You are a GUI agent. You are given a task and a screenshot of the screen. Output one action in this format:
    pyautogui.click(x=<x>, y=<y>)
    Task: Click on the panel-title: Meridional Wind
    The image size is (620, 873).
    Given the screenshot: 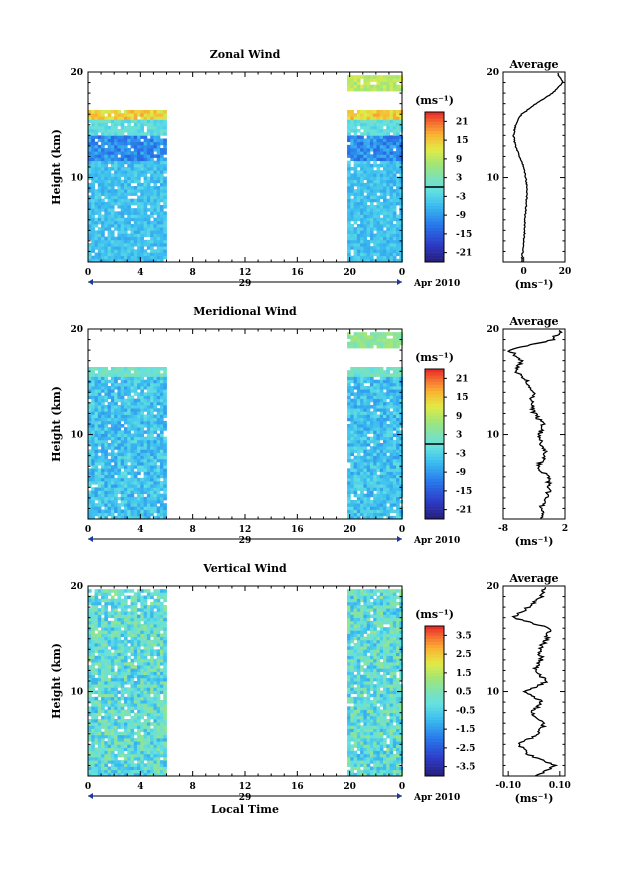 What is the action you would take?
    pyautogui.click(x=245, y=311)
    